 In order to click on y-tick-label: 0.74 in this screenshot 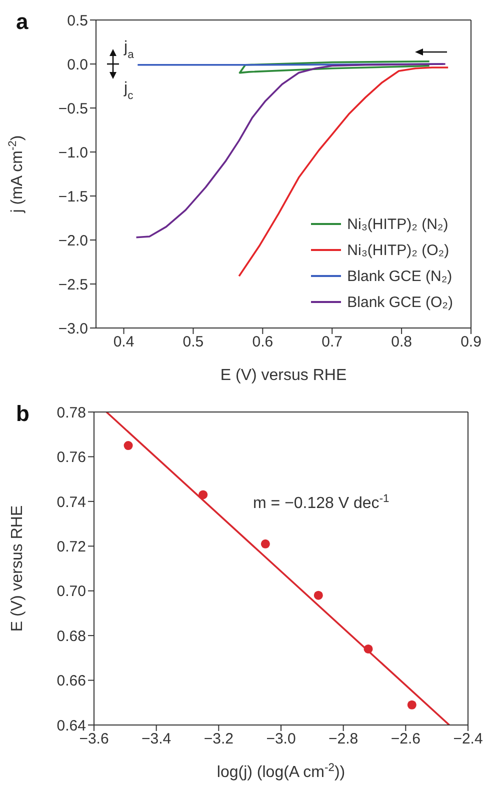, I will do `click(71, 502)`.